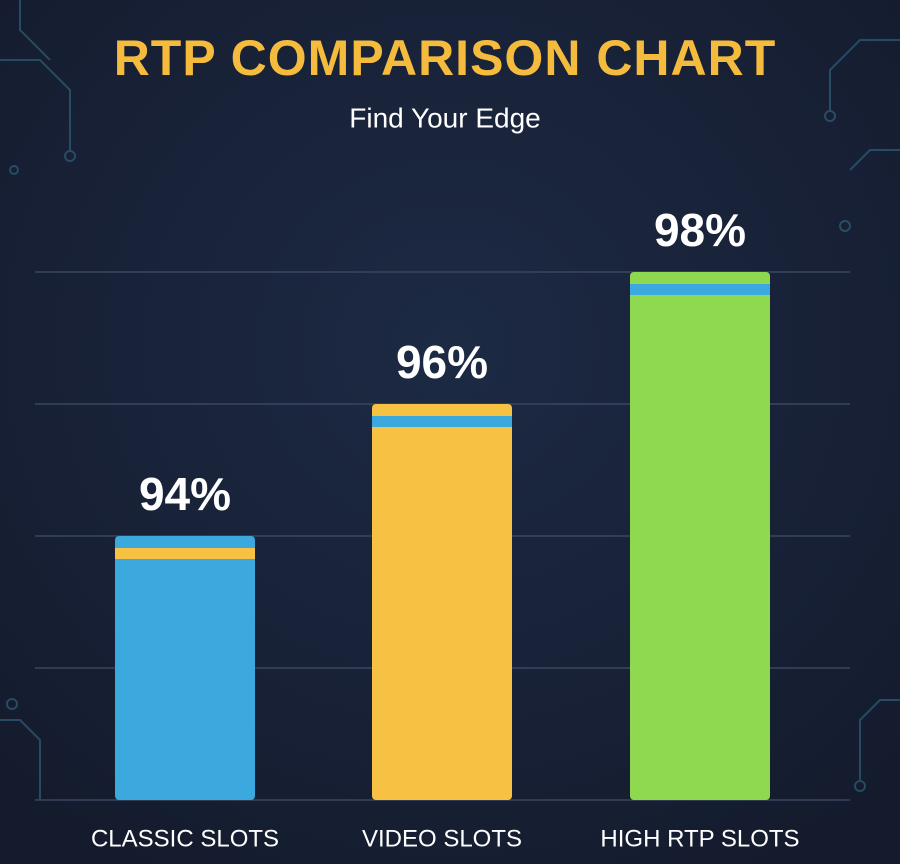 The height and width of the screenshot is (864, 900). Describe the element at coordinates (445, 117) in the screenshot. I see `chart-subtitle: Find Your Edge` at that location.